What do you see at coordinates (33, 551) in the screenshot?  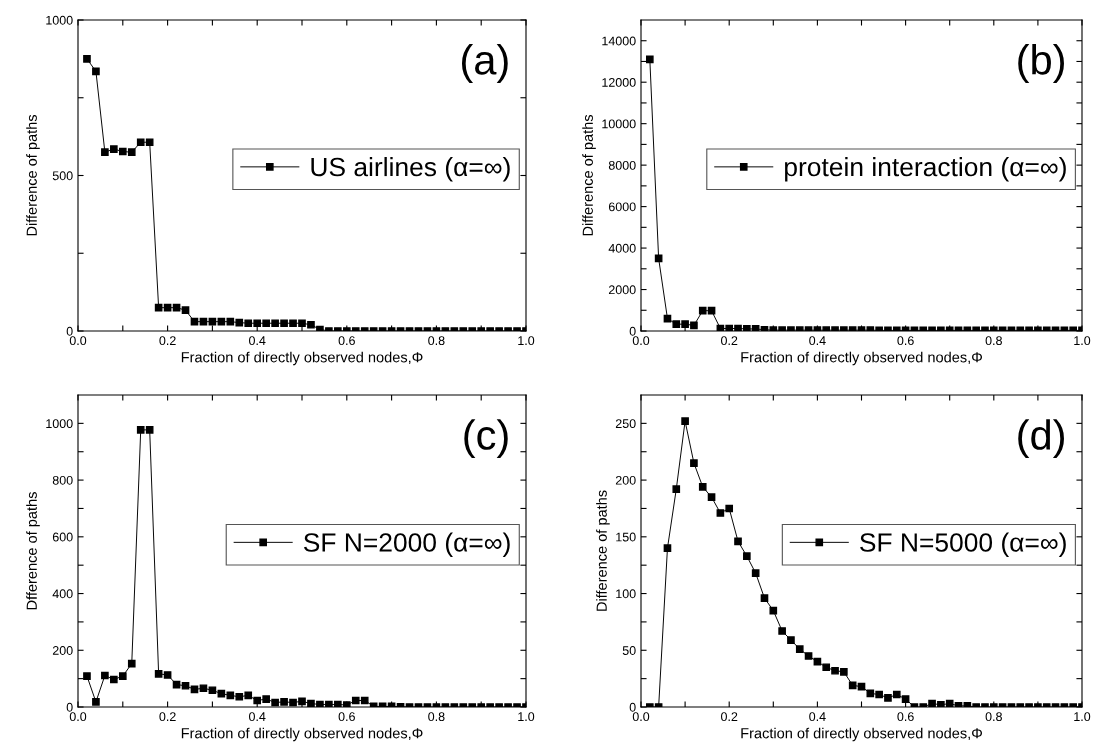 I see `y-axis-title: Dfference of paths` at bounding box center [33, 551].